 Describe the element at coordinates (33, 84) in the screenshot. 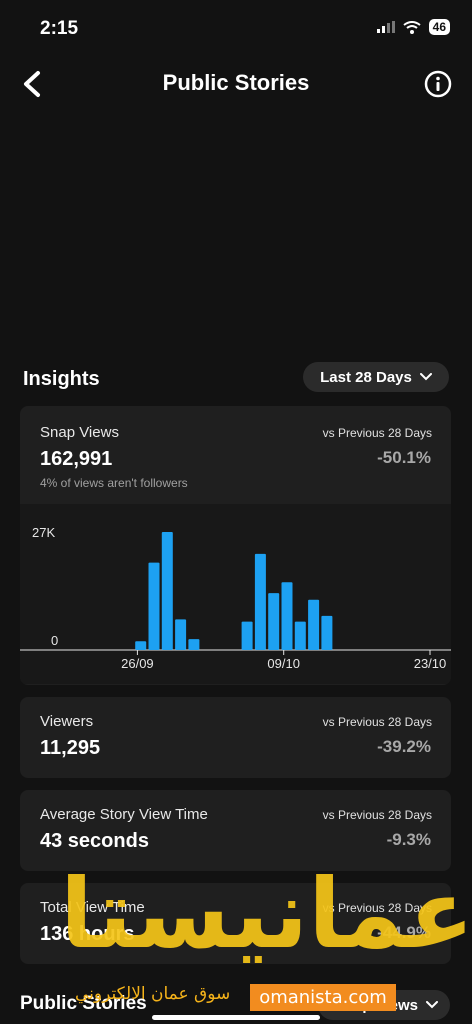

I see `back-chevron-icon` at that location.